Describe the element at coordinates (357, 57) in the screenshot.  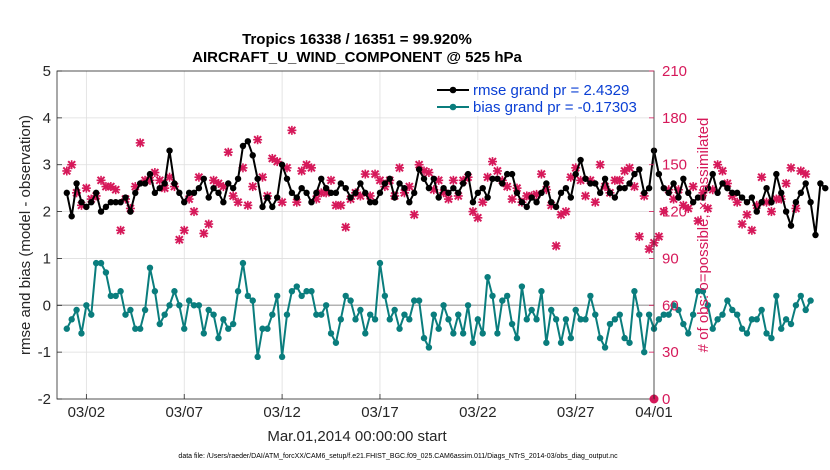
I see `chart-title-line2: AIRCRAFT_U_WIND_COMPONENT @ 525 hPa` at that location.